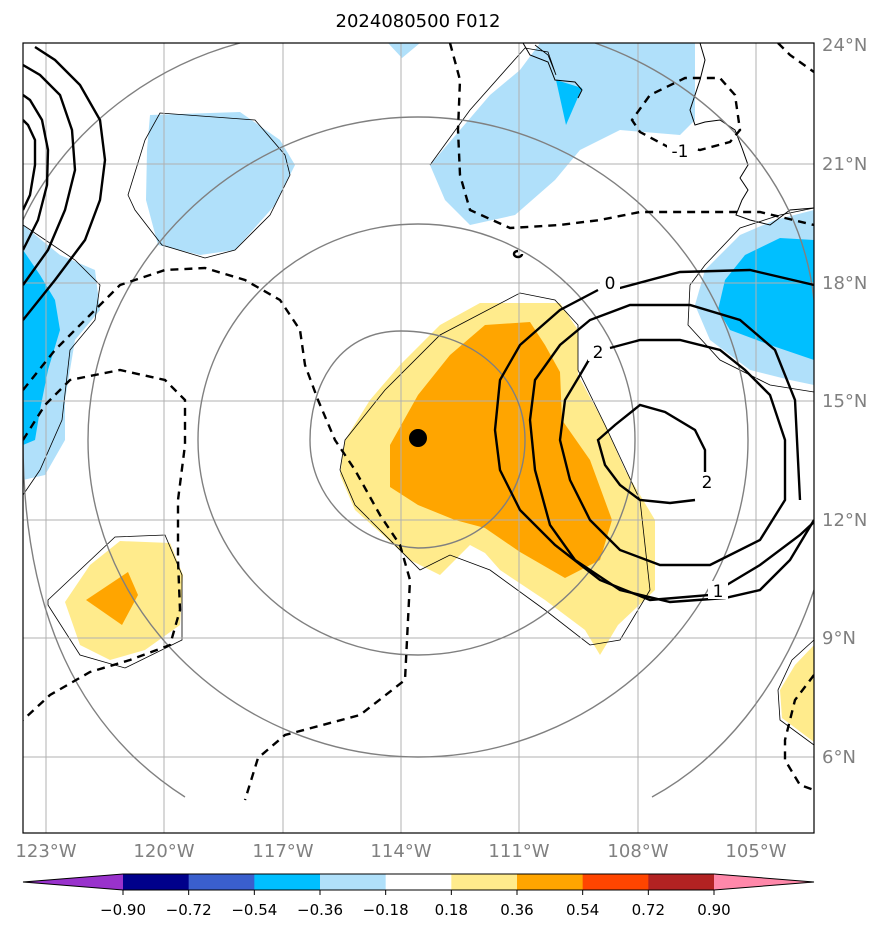  I want to click on storm-center-marker, so click(418, 438).